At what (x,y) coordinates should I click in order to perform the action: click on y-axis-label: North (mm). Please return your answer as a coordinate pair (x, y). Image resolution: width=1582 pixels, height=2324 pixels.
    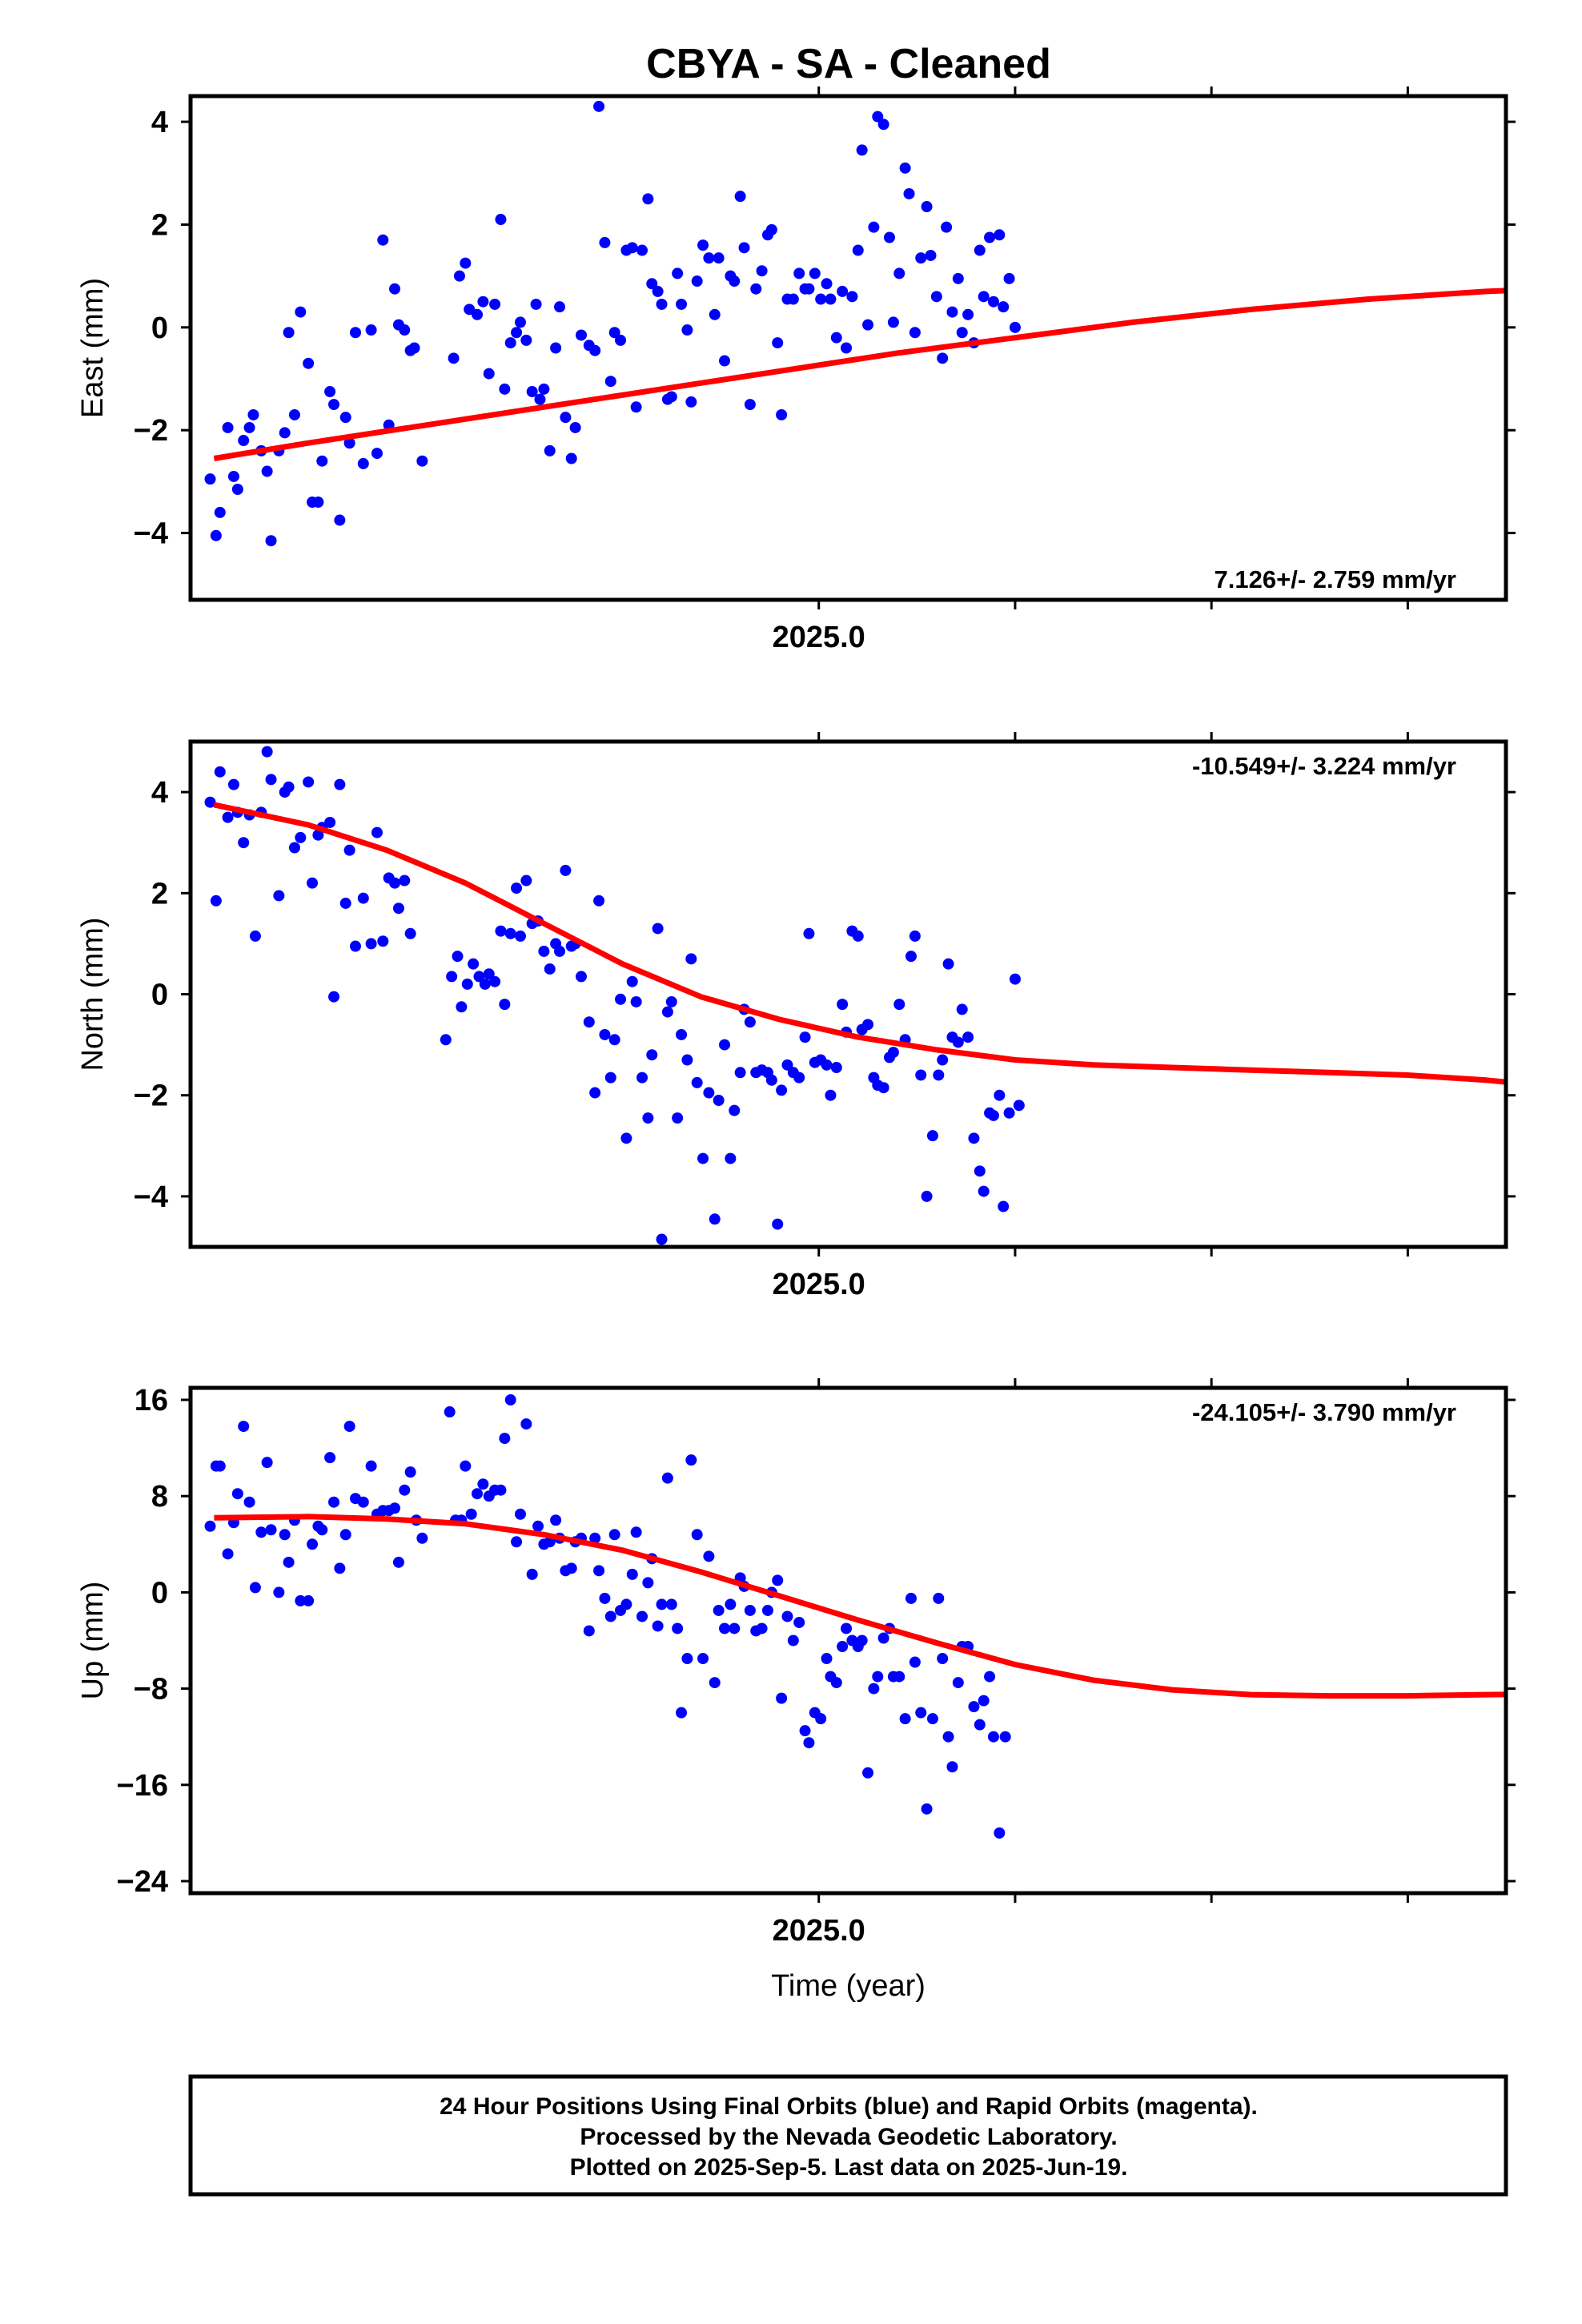
    Looking at the image, I should click on (93, 994).